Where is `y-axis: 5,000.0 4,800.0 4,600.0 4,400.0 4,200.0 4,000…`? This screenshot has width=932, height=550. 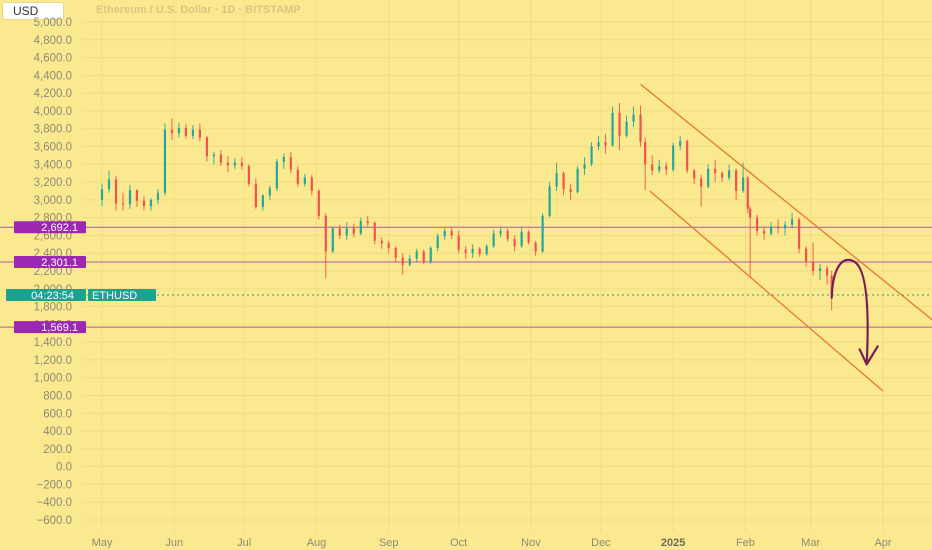
y-axis: 5,000.0 4,800.0 4,600.0 4,400.0 4,200.0 4,000… is located at coordinates (53, 272).